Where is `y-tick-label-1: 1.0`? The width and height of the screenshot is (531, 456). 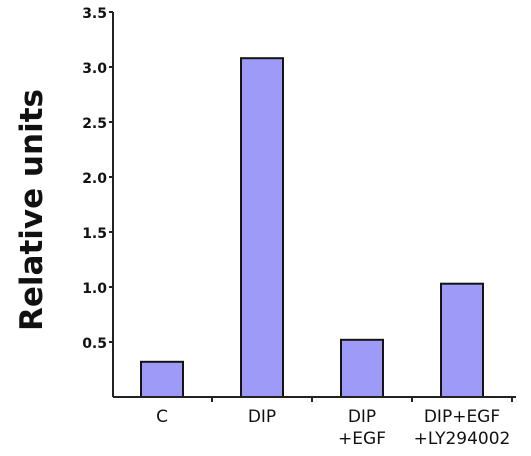
y-tick-label-1: 1.0 is located at coordinates (94, 289).